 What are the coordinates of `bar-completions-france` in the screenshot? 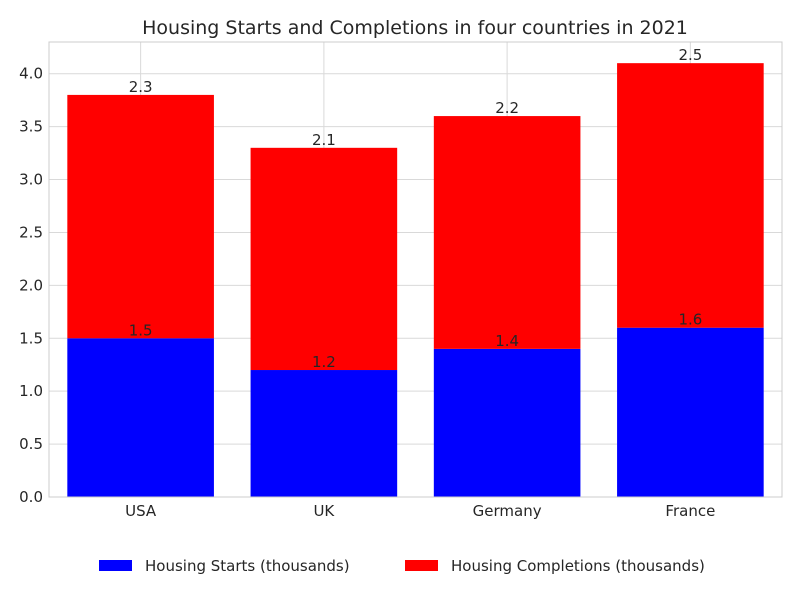 It's located at (690, 195).